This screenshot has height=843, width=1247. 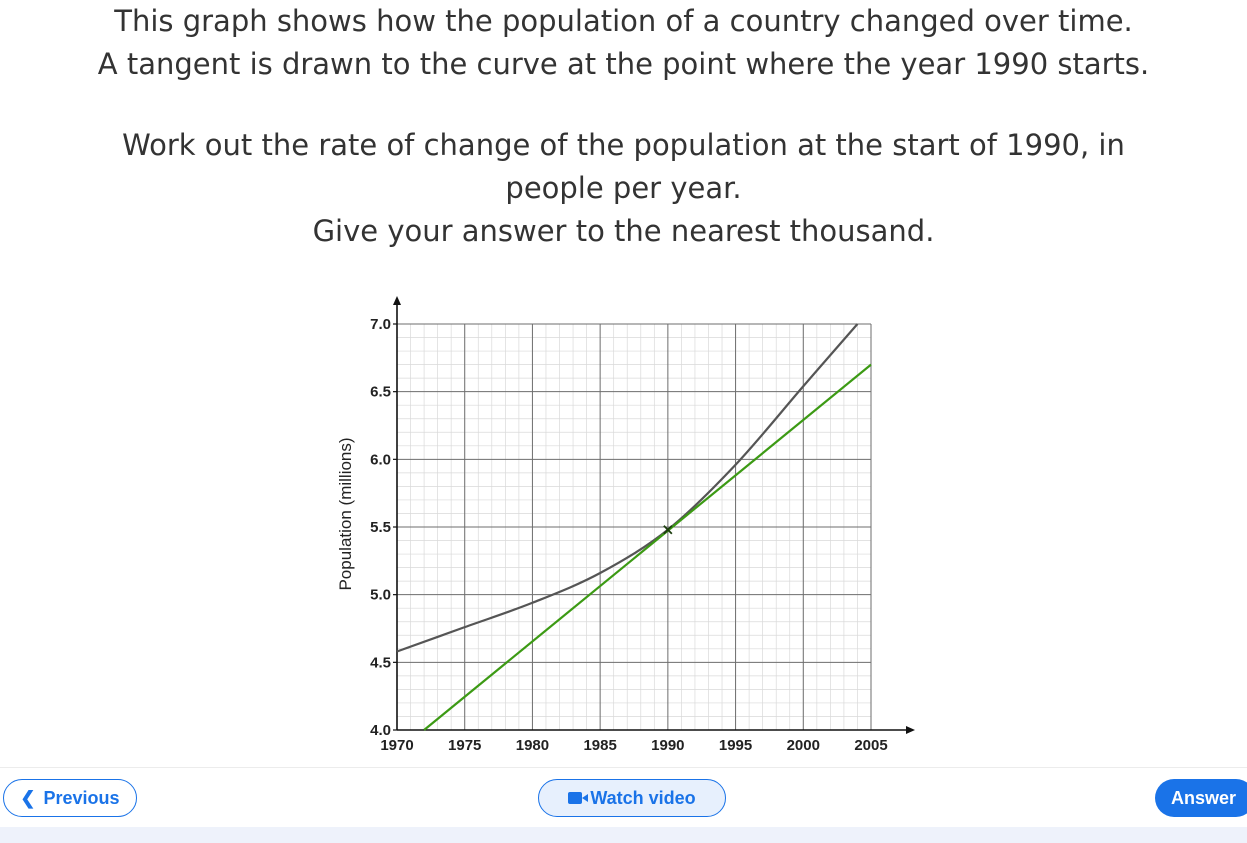 What do you see at coordinates (623, 835) in the screenshot?
I see `bottom-band` at bounding box center [623, 835].